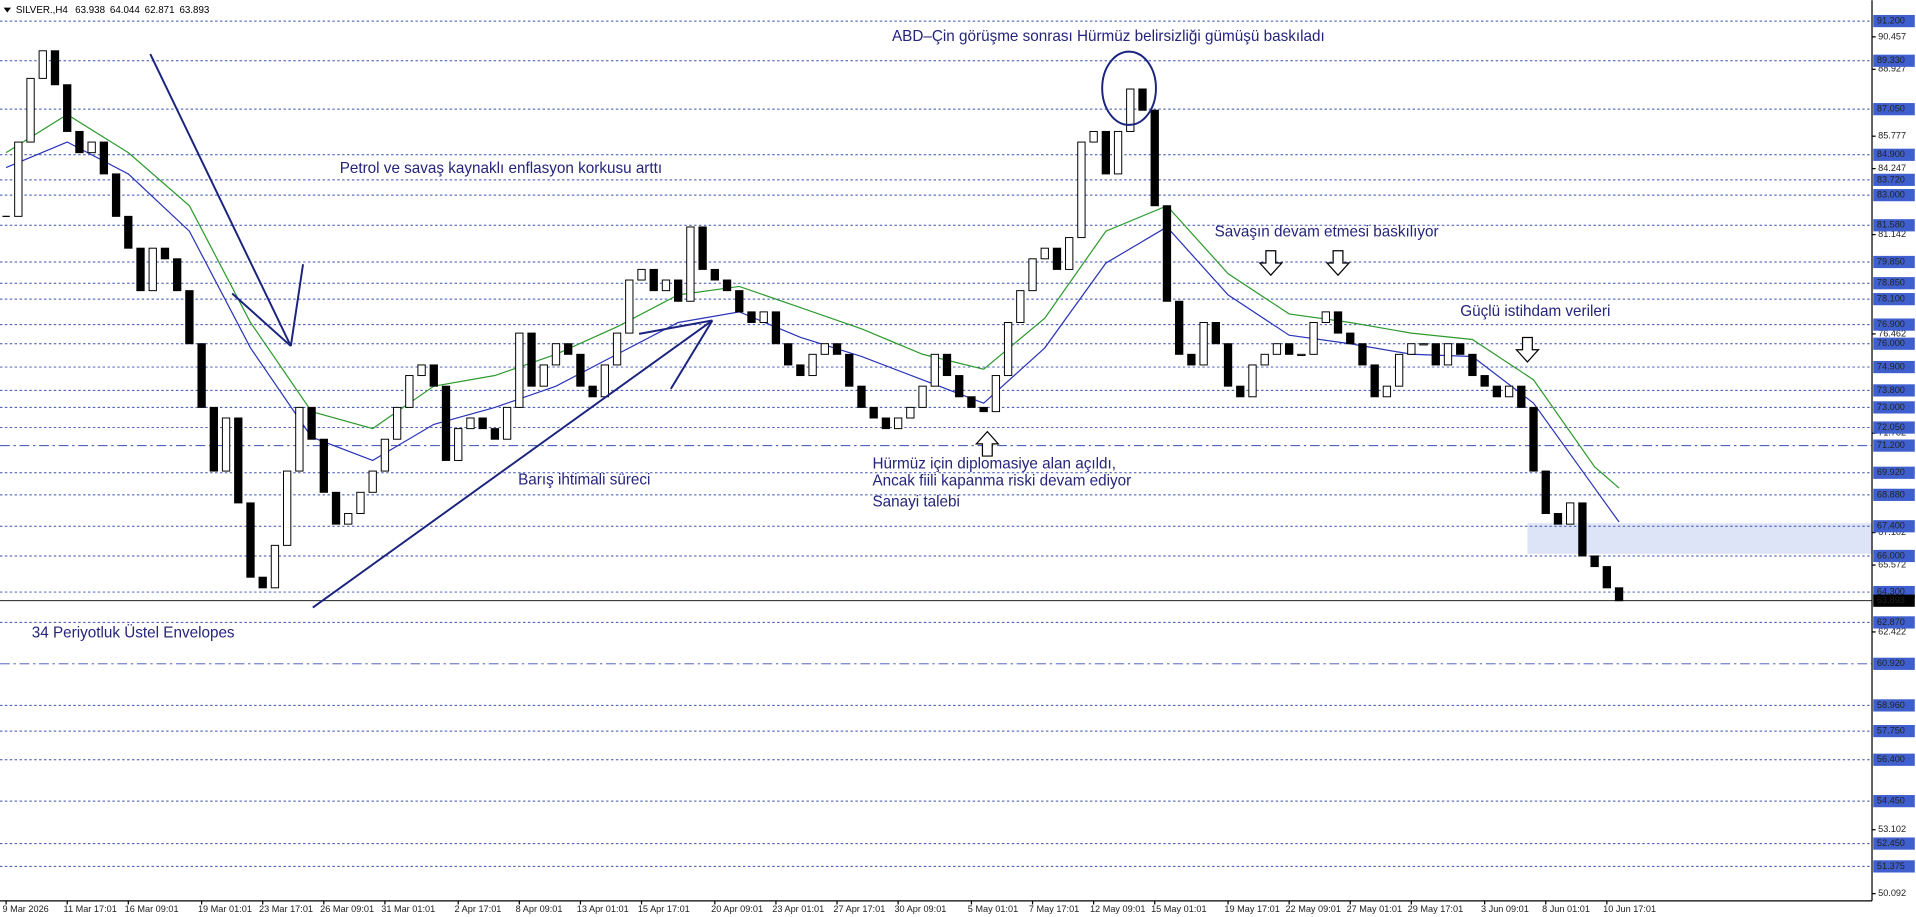  Describe the element at coordinates (1891, 843) in the screenshot. I see `level-label: 52.450` at that location.